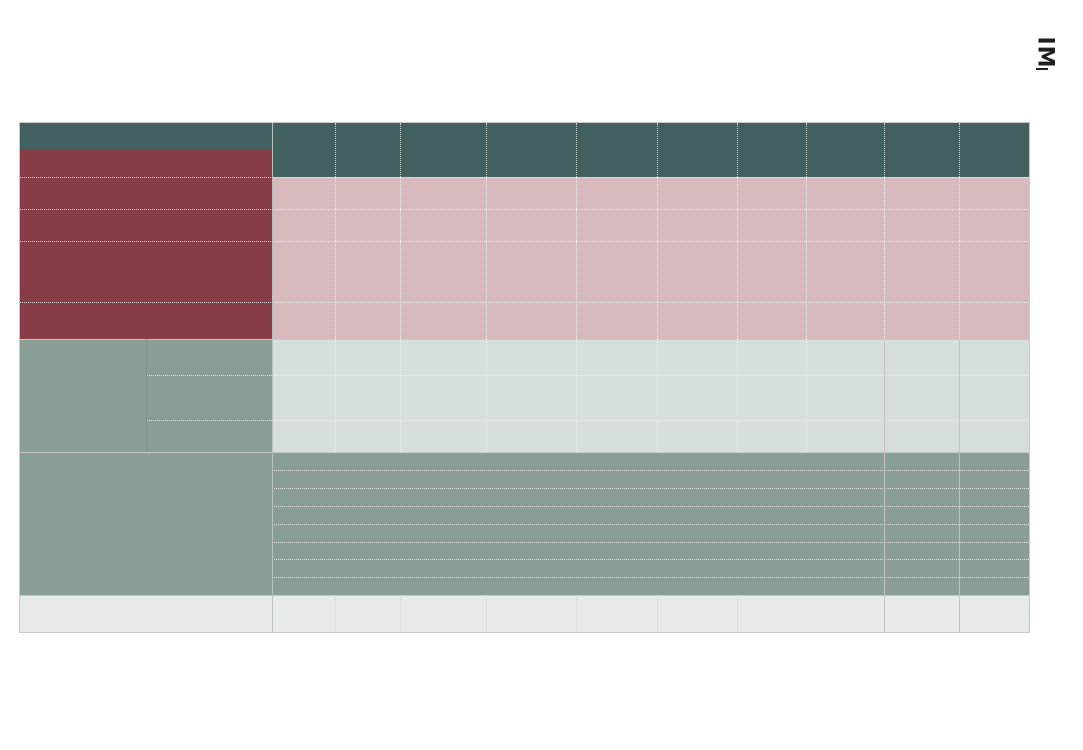  What do you see at coordinates (146, 163) in the screenshot?
I see `header-row-label-cell` at bounding box center [146, 163].